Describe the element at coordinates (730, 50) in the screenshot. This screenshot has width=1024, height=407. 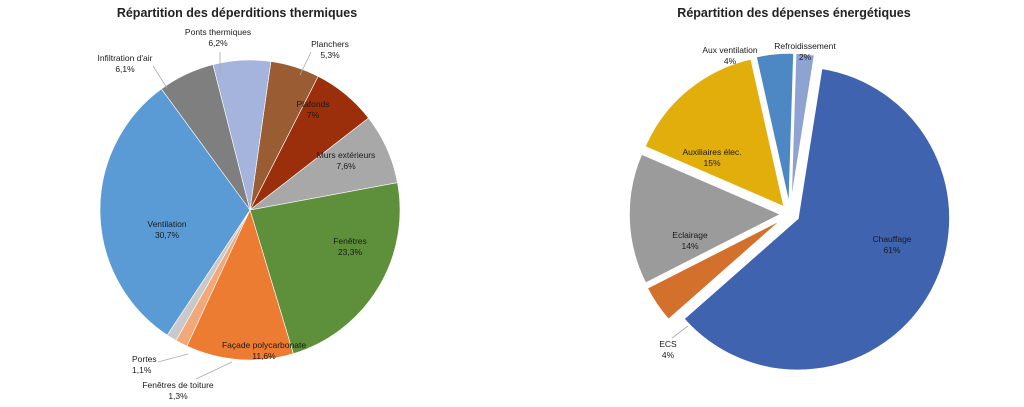
I see `depenses-label-aux-ventilation: Aux ventilation` at that location.